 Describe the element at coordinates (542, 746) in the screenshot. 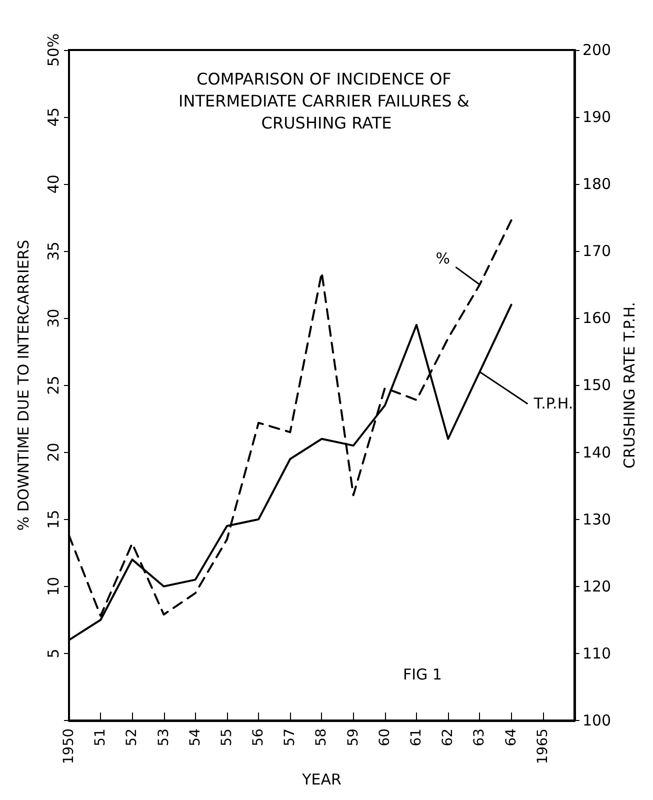

I see `x-tick-label: 1965` at that location.